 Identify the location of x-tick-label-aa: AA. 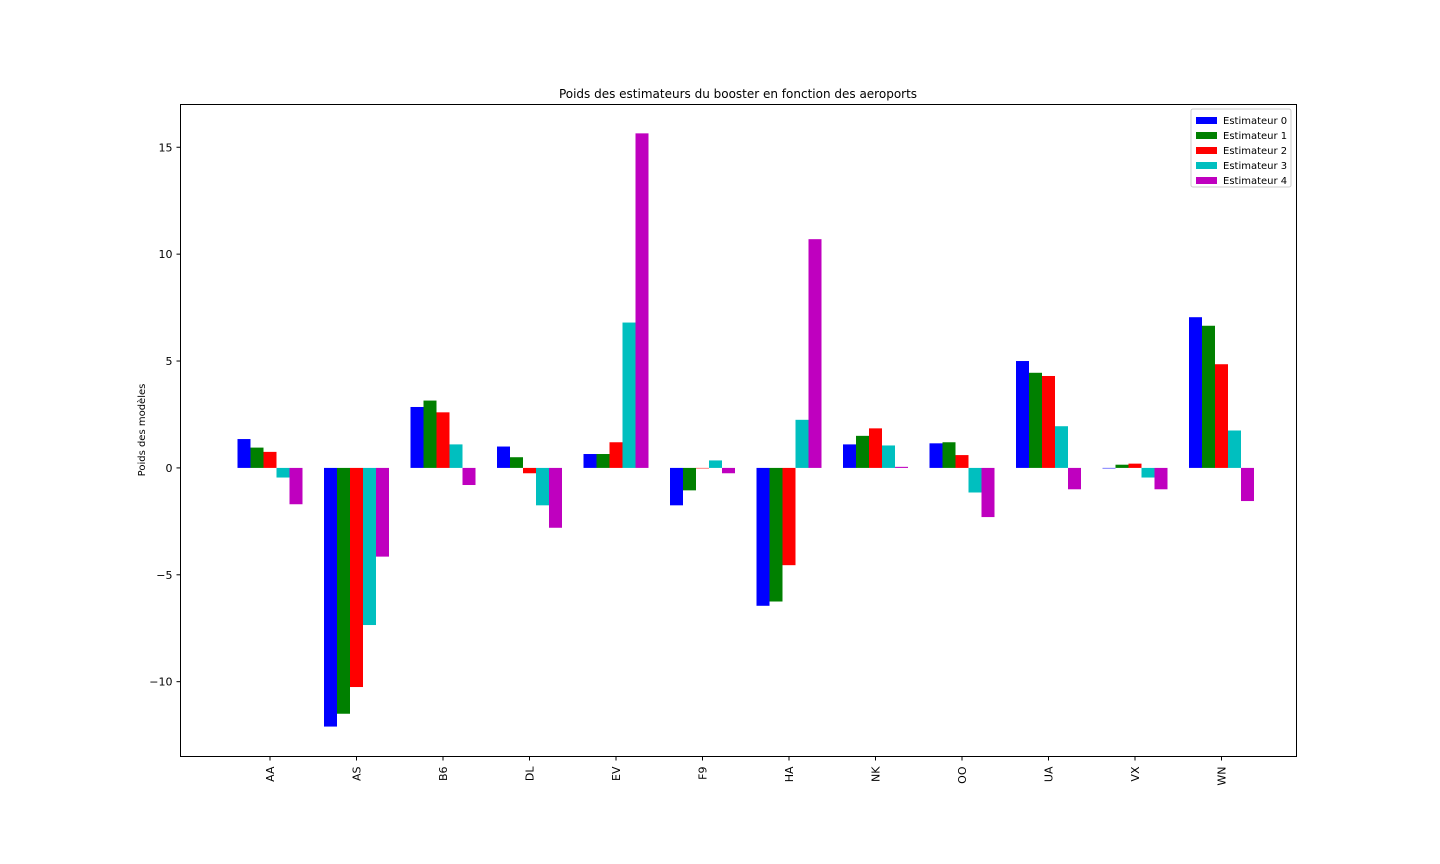
(270, 774).